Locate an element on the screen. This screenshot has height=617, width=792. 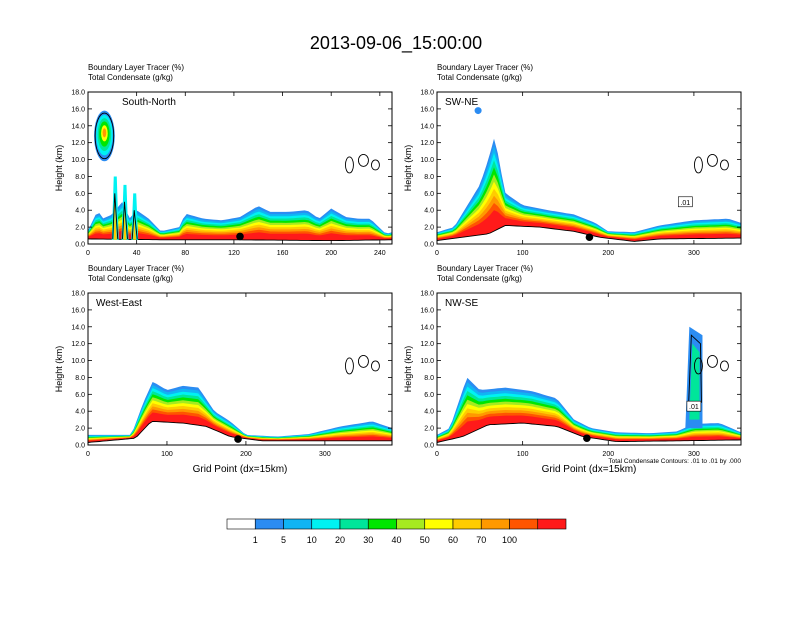
upper-cloud-contour is located at coordinates (104, 136).